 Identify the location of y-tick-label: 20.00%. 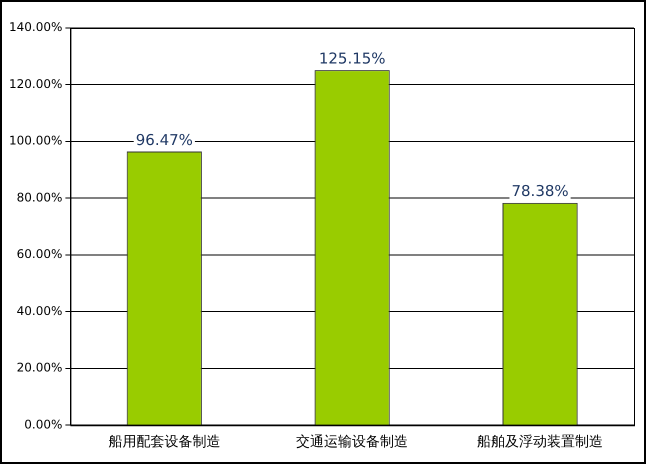
(39, 367).